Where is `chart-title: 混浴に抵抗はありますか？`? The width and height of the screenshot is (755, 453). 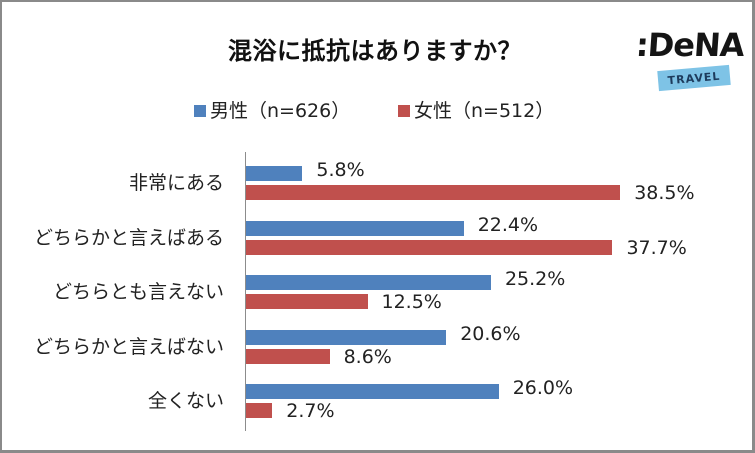
chart-title: 混浴に抵抗はありますか？ is located at coordinates (375, 51).